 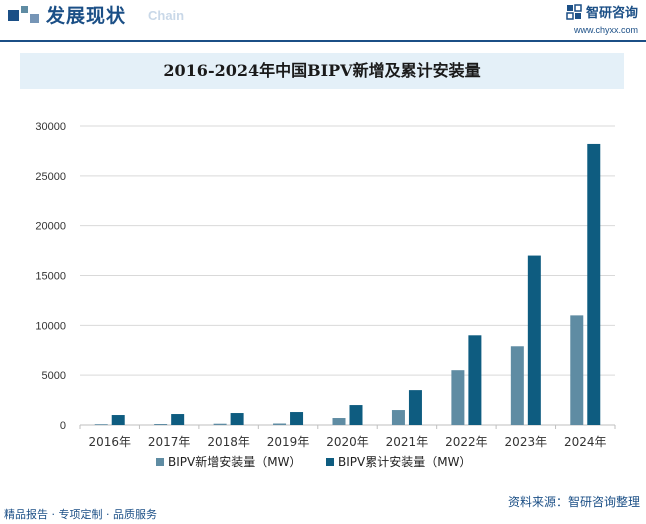 What do you see at coordinates (50, 127) in the screenshot?
I see `y-tick-label: 30000` at bounding box center [50, 127].